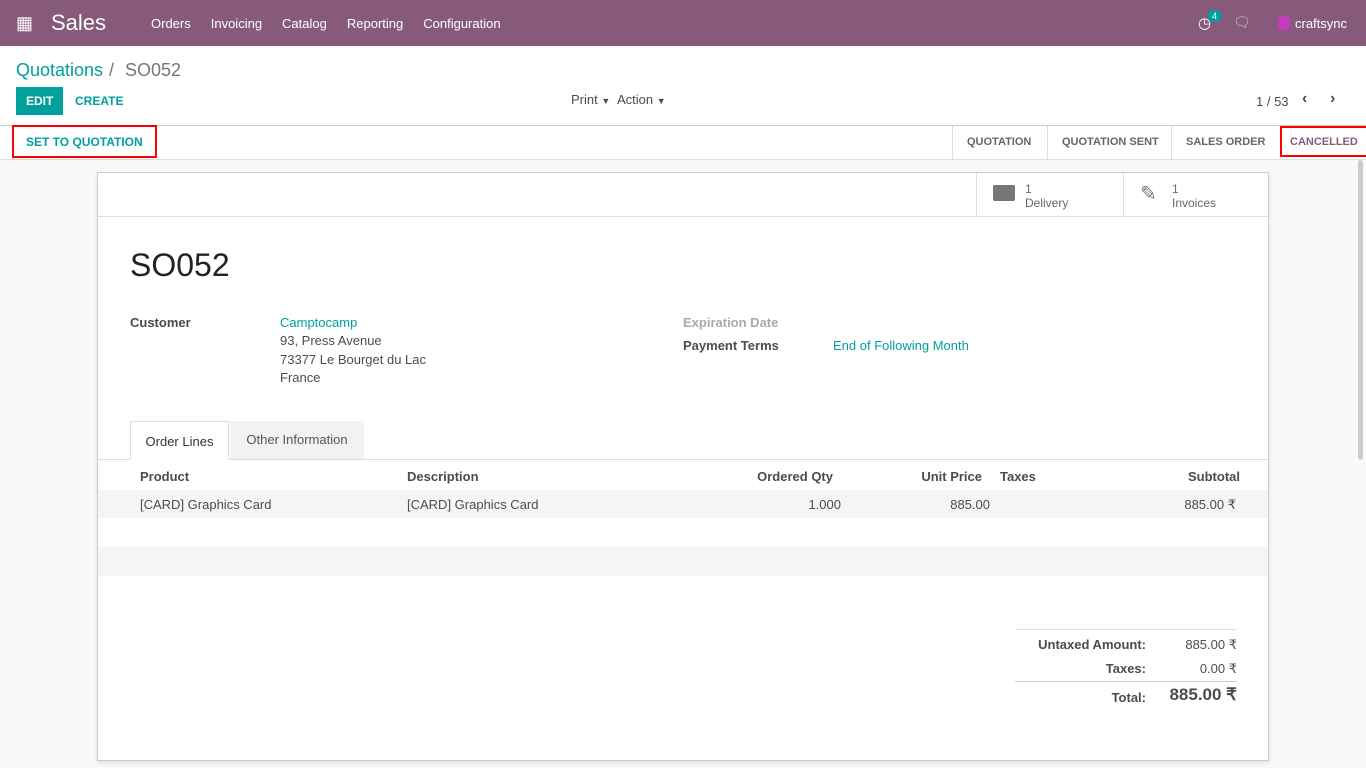 Image resolution: width=1366 pixels, height=768 pixels. Describe the element at coordinates (353, 359) in the screenshot. I see `address-line-2: 73377 Le Bourget du Lac` at that location.